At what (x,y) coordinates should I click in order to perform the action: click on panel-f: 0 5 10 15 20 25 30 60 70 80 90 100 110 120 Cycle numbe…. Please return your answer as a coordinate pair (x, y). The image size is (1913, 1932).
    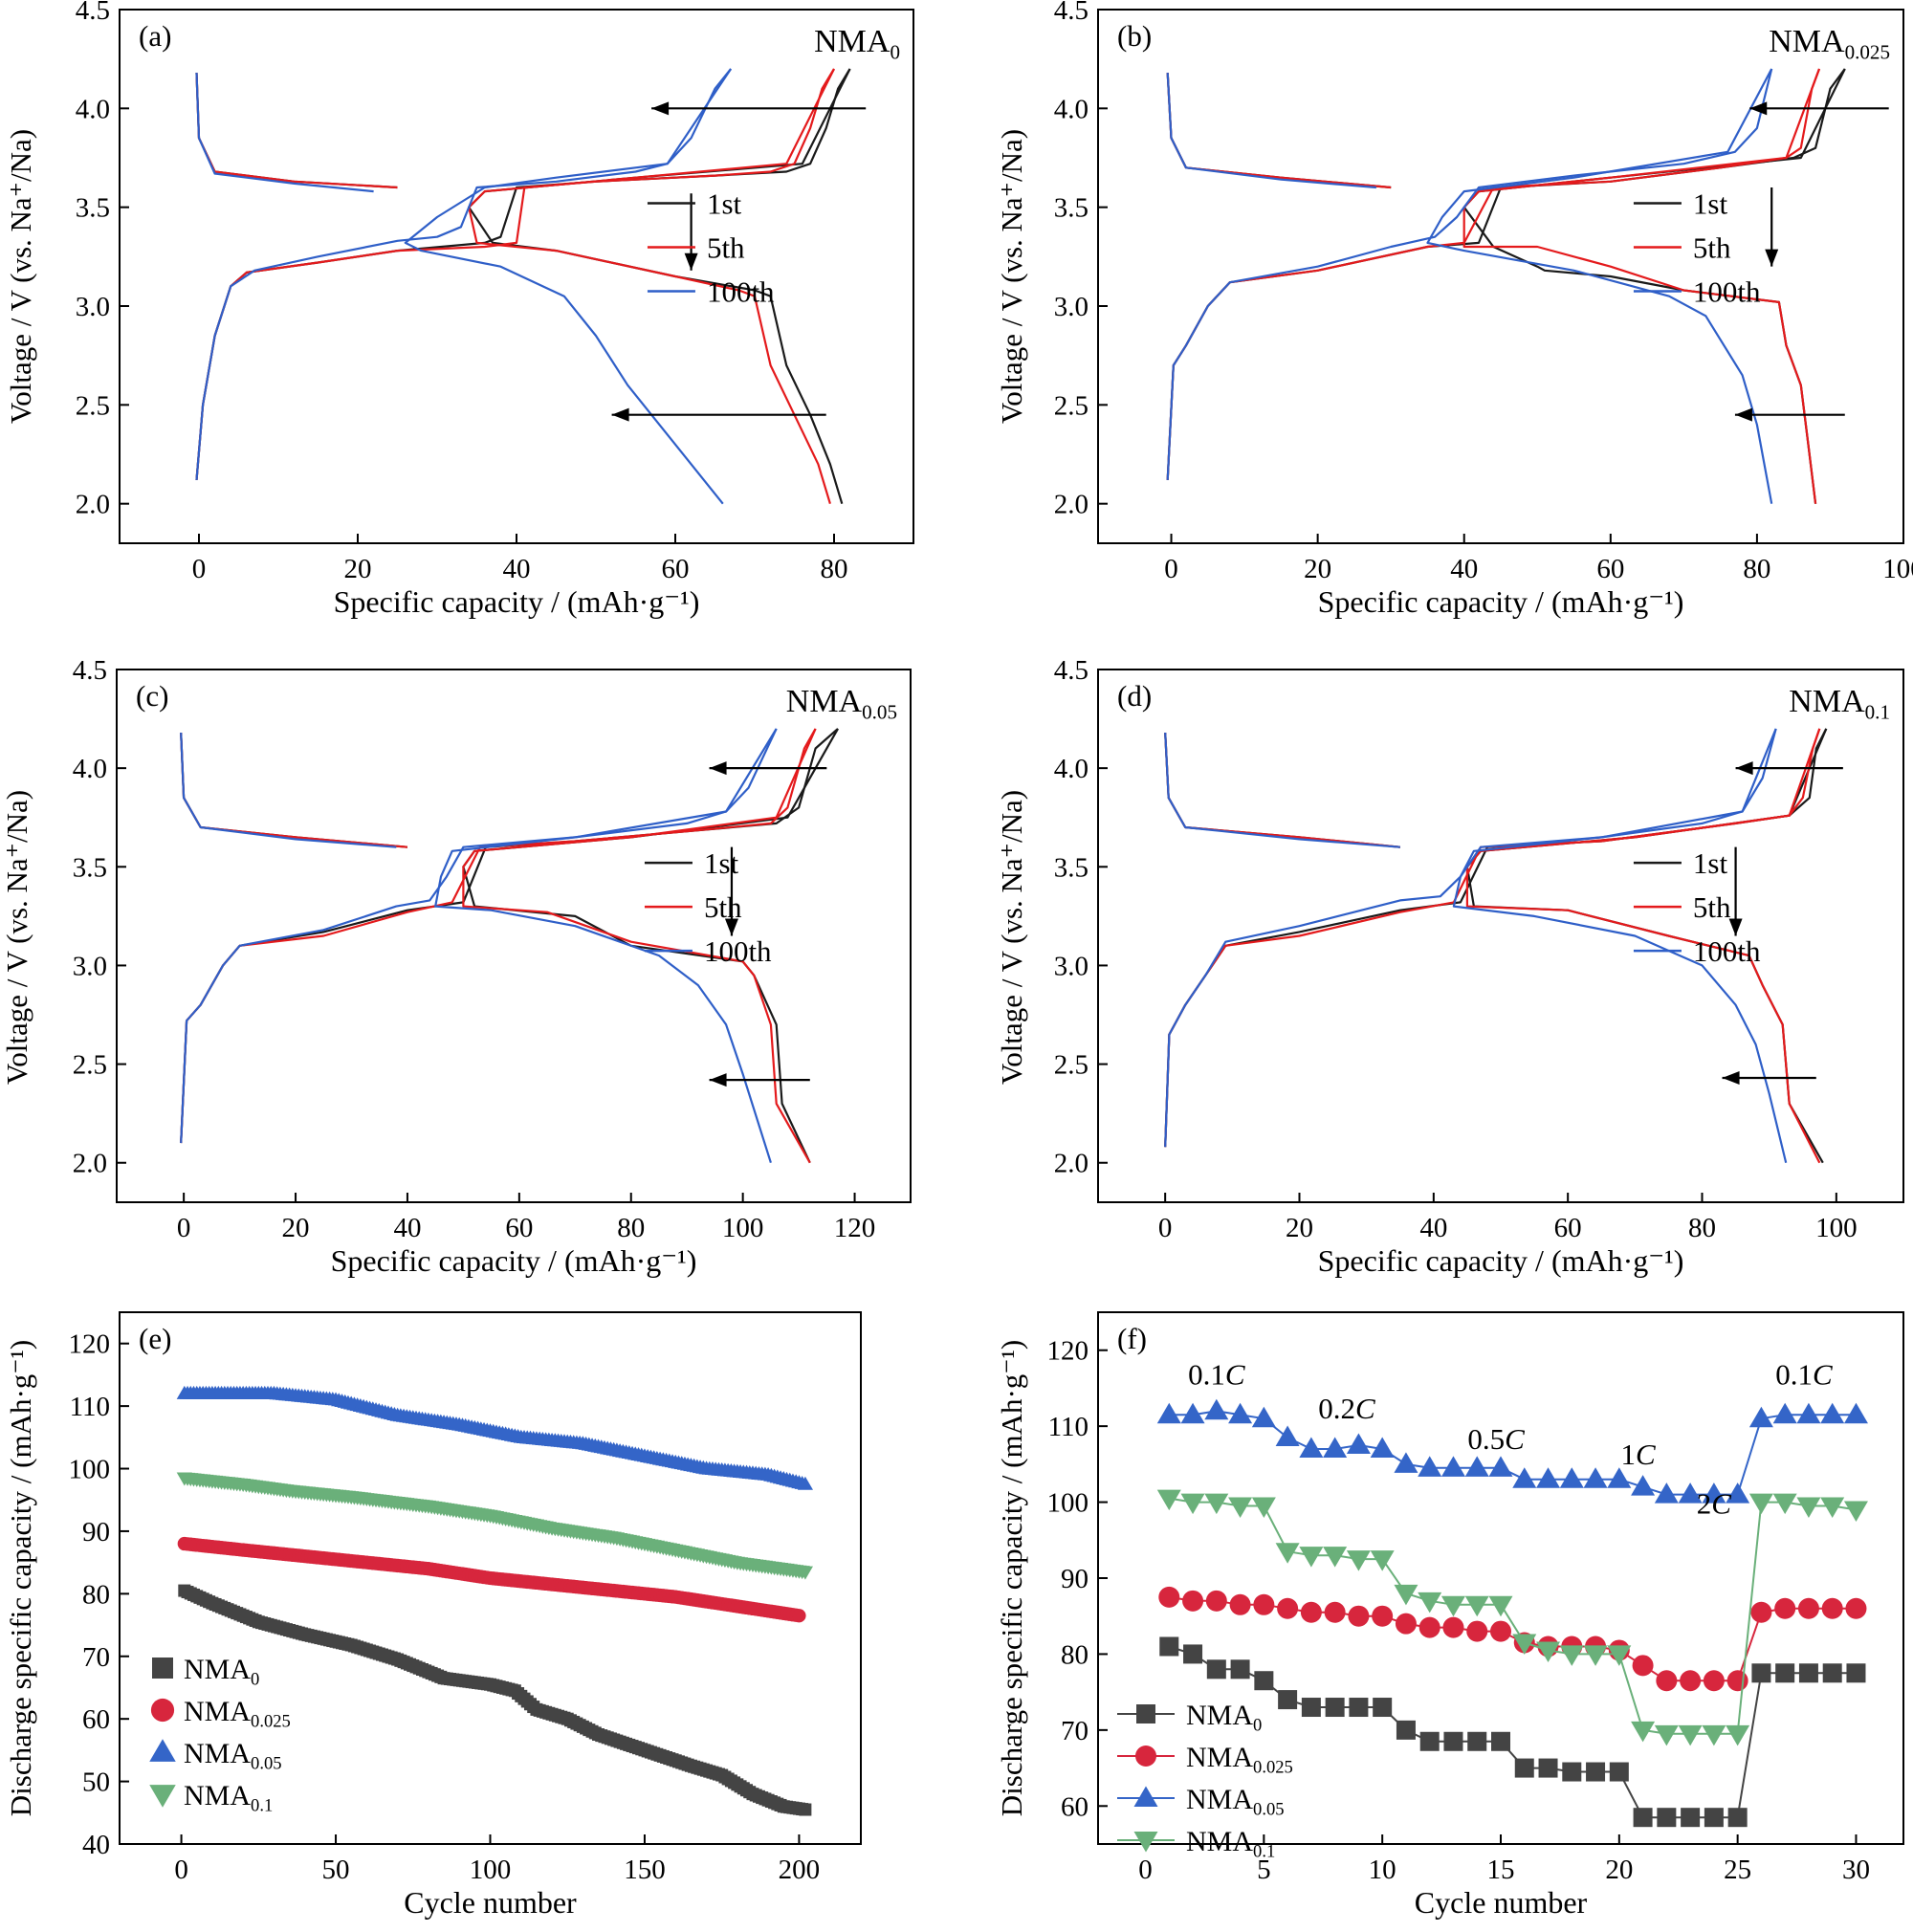
    Looking at the image, I should click on (1450, 1615).